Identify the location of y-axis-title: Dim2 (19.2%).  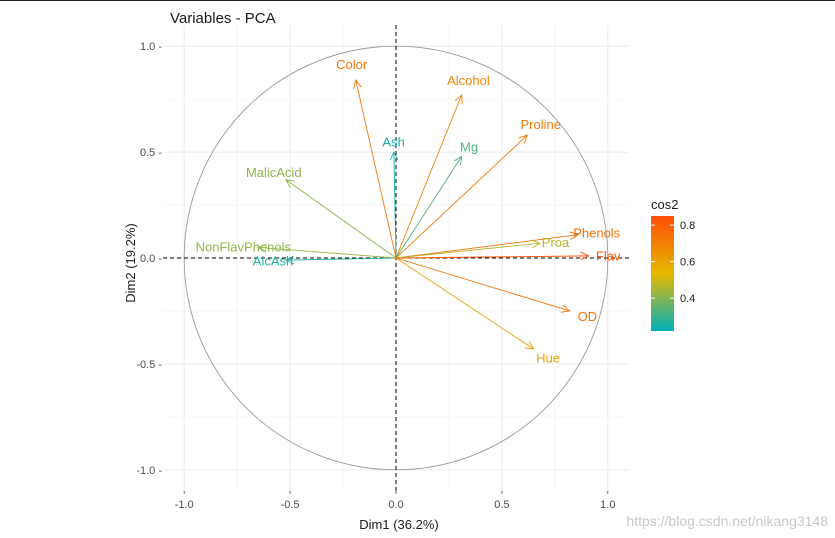
(130, 262).